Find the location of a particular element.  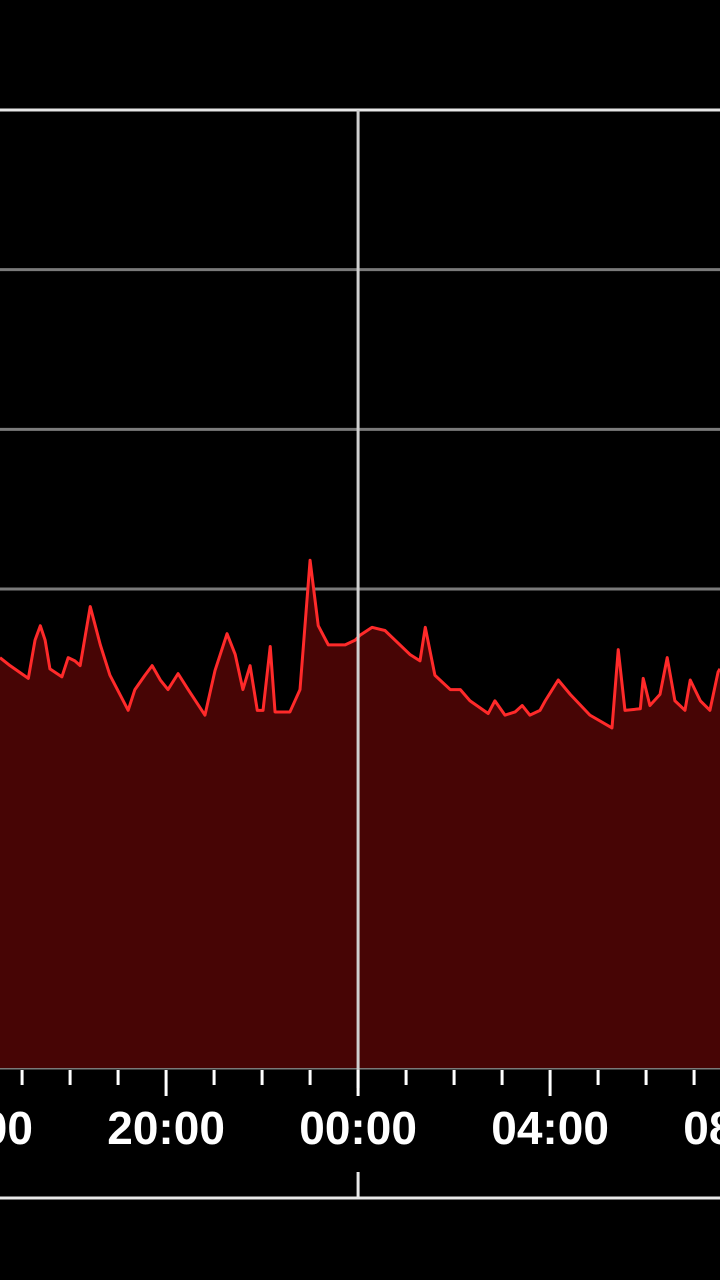

x-tick-label: 16:00 is located at coordinates (16, 1128).